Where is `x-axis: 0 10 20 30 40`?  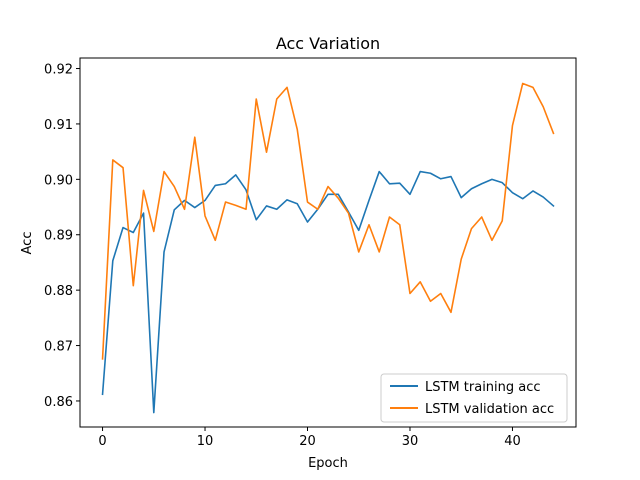
x-axis: 0 10 20 30 40 is located at coordinates (309, 438).